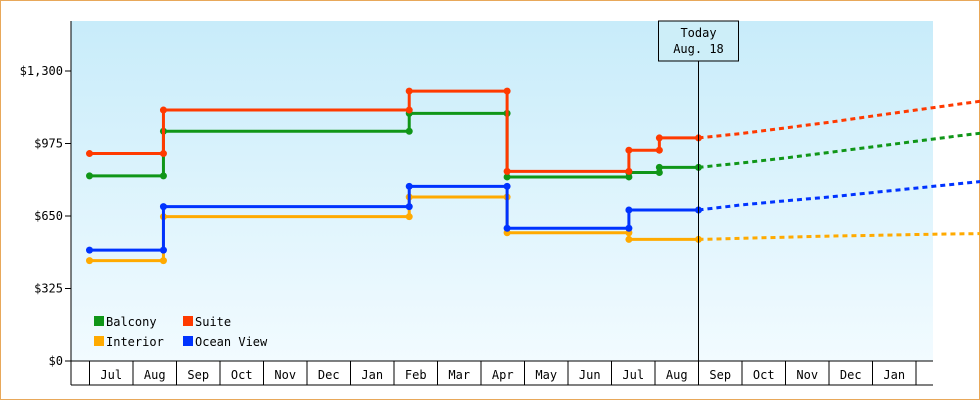  Describe the element at coordinates (48, 216) in the screenshot. I see `y-tick-label: $650` at that location.